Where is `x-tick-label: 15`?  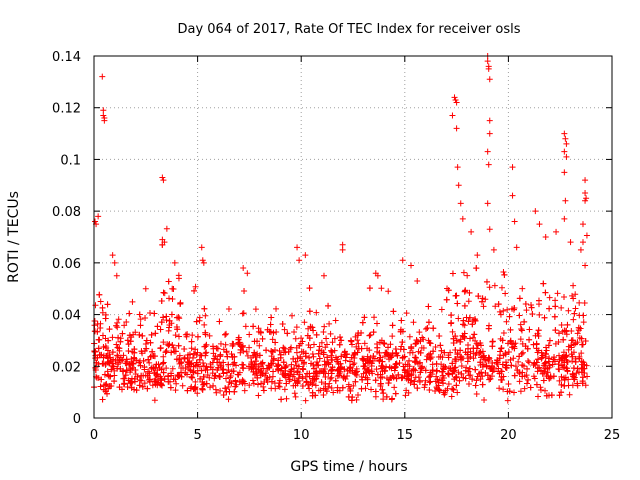 x-tick-label: 15 is located at coordinates (405, 435).